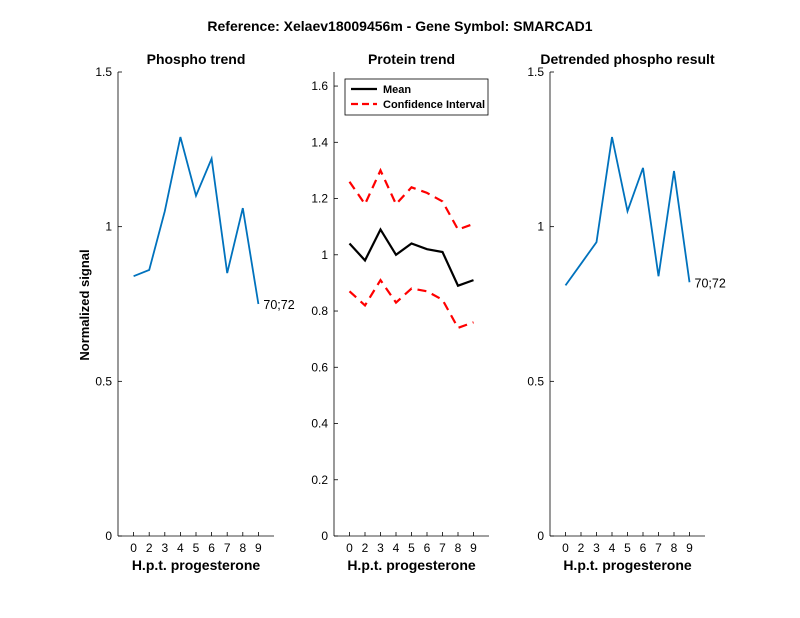 This screenshot has height=618, width=800. Describe the element at coordinates (84, 304) in the screenshot. I see `y-axis-label: Normalized signal` at that location.